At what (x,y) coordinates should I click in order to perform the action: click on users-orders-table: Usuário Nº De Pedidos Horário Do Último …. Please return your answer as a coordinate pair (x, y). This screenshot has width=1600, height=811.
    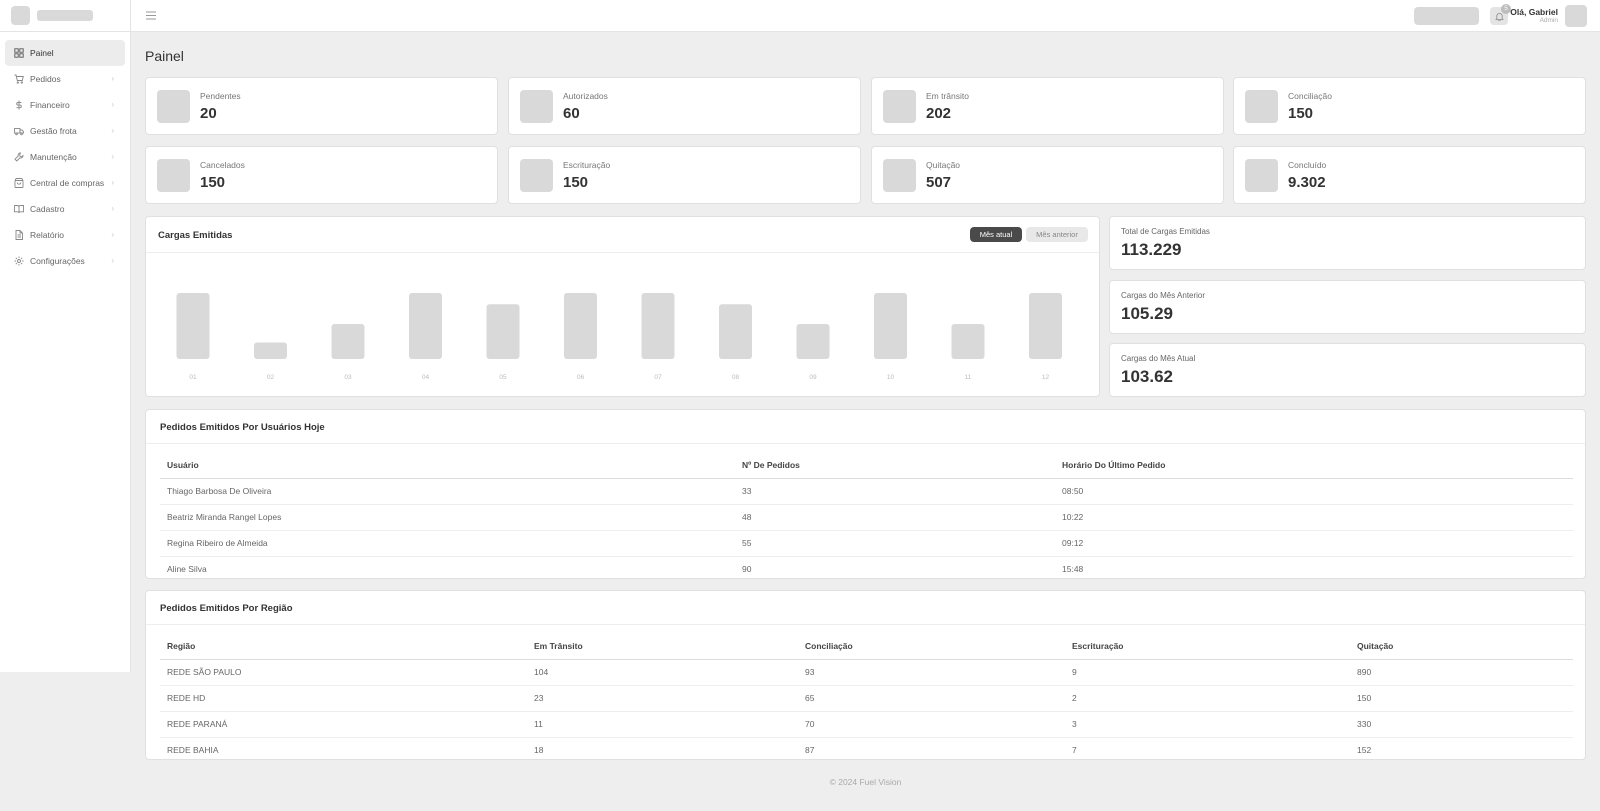
    Looking at the image, I should click on (866, 517).